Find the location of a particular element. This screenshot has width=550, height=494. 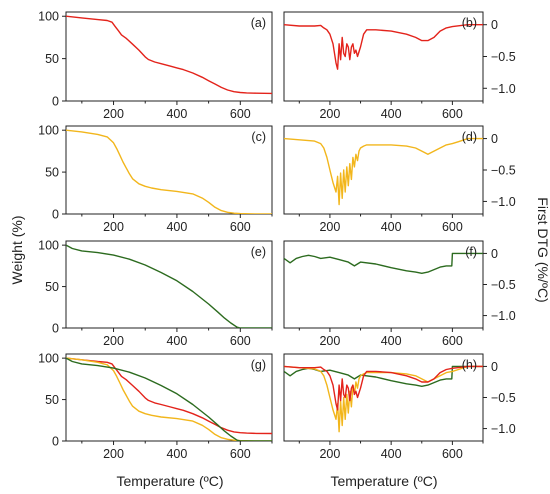

panel-b: 200 400 600 0 −0.5 −1.0 (b) is located at coordinates (399, 66).